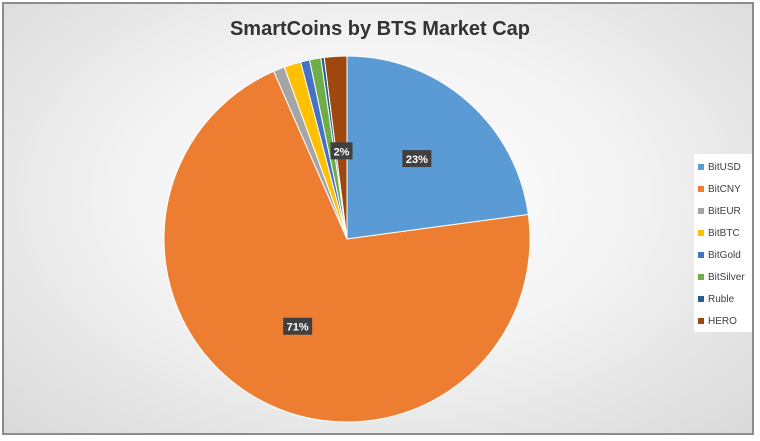 The height and width of the screenshot is (441, 760). What do you see at coordinates (437, 147) in the screenshot?
I see `pie-slice-bitusd` at bounding box center [437, 147].